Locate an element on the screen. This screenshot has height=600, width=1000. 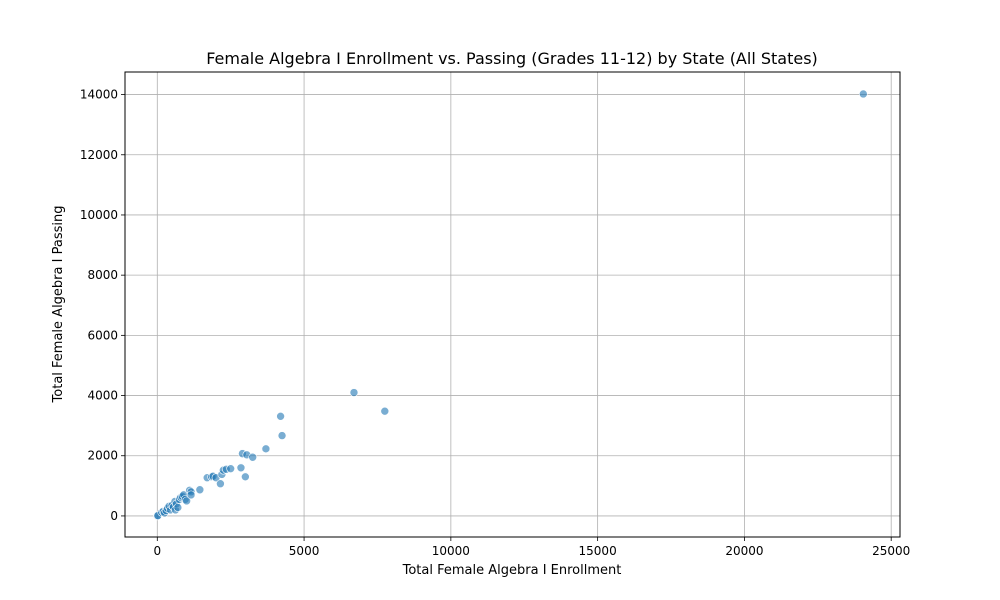
x-tick-label: 5000 is located at coordinates (304, 551).